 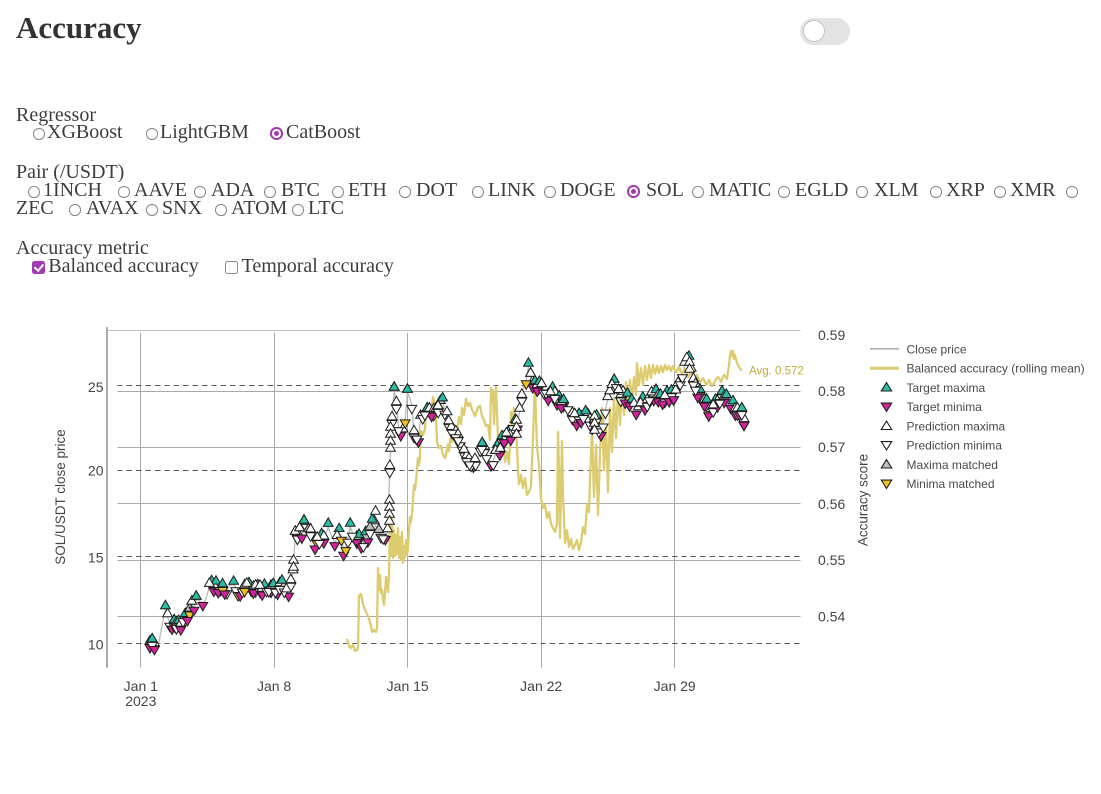 What do you see at coordinates (831, 504) in the screenshot?
I see `svg-text: 0.56` at bounding box center [831, 504].